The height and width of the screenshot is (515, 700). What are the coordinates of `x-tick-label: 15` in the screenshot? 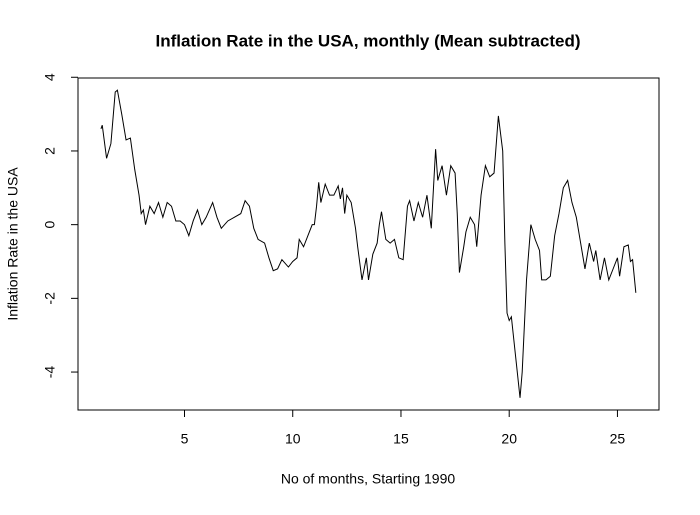 It's located at (401, 439).